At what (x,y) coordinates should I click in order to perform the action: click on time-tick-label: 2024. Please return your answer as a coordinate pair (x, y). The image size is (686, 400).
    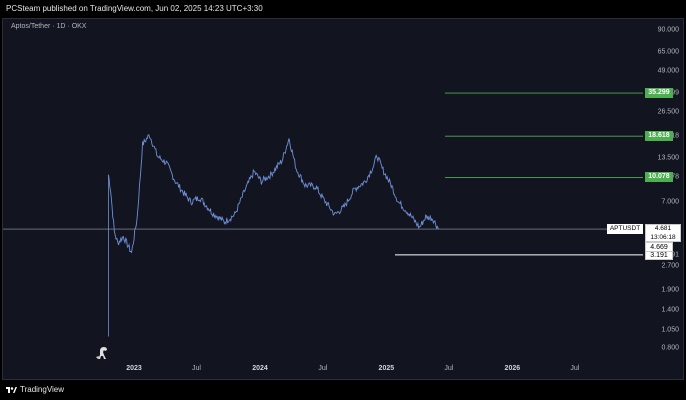
    Looking at the image, I should click on (260, 368).